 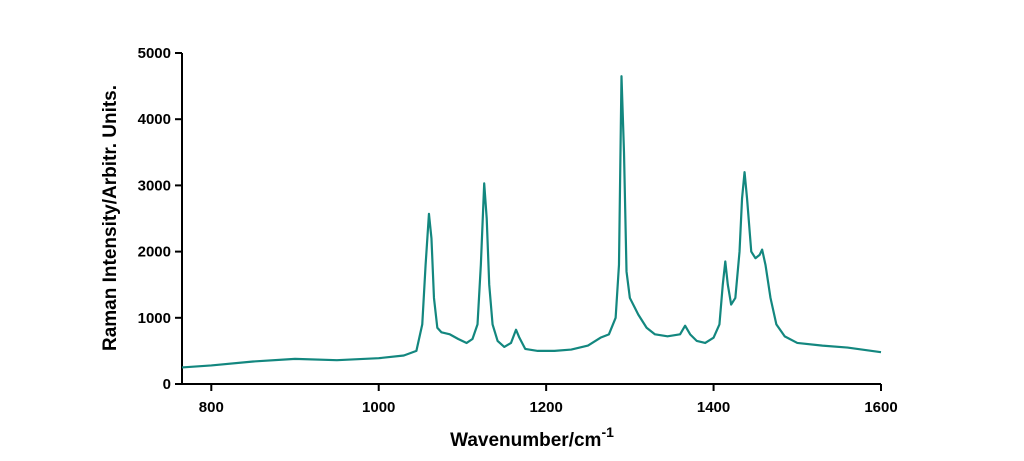 I want to click on y-tick-label: 0, so click(x=167, y=384).